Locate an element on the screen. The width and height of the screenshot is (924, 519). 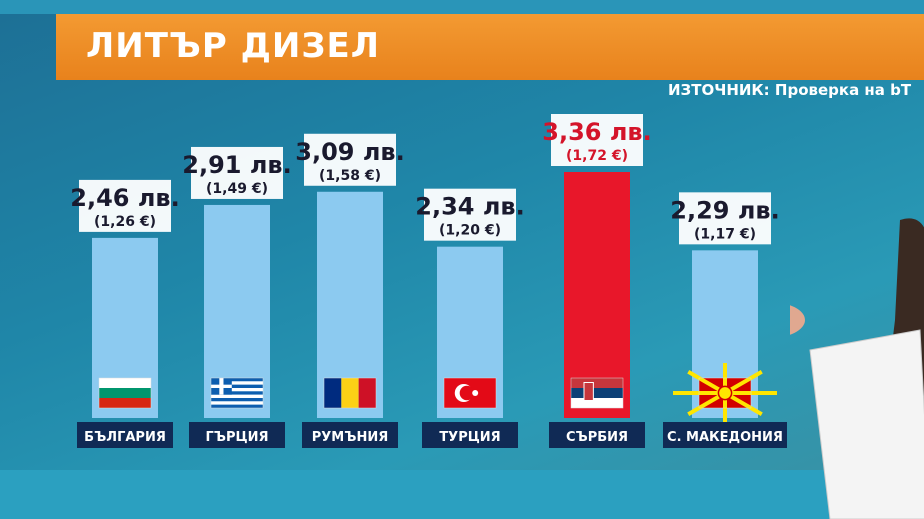
flag-sun is located at coordinates (725, 393).